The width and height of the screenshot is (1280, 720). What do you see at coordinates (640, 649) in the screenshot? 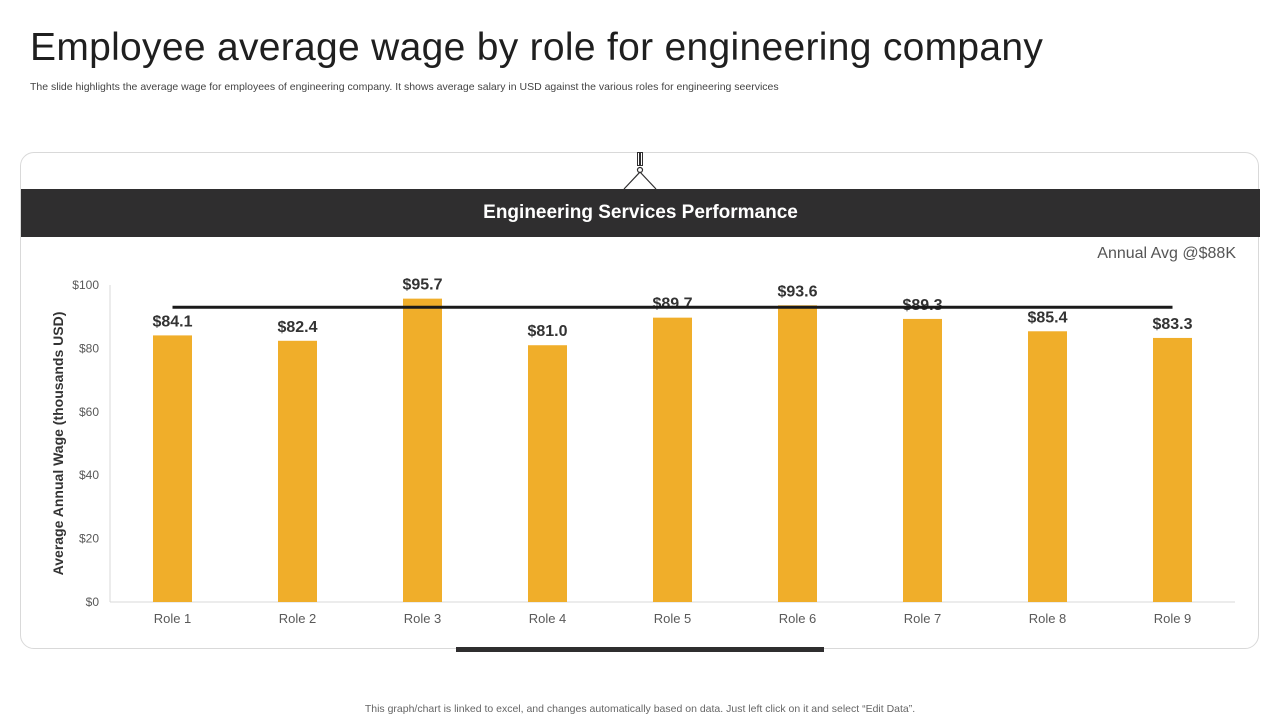
I see `card-bottom-bar` at bounding box center [640, 649].